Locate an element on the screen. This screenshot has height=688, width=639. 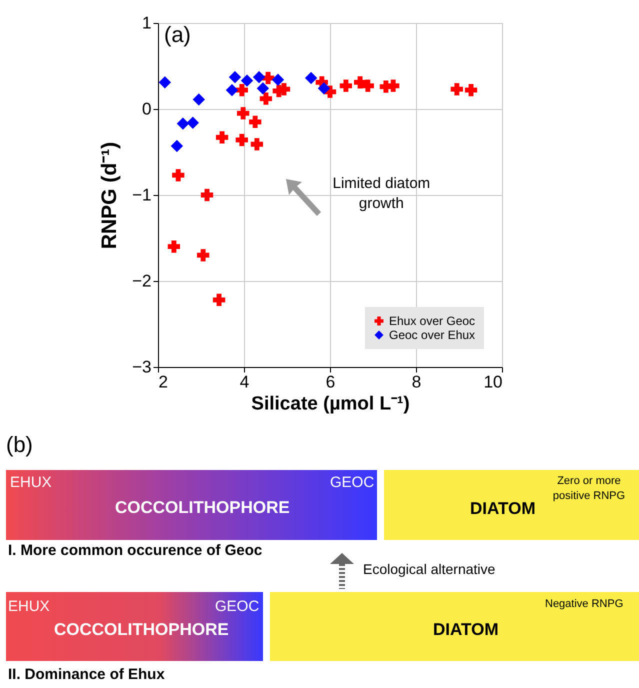
annotation: Limited diatom growth is located at coordinates (382, 194).